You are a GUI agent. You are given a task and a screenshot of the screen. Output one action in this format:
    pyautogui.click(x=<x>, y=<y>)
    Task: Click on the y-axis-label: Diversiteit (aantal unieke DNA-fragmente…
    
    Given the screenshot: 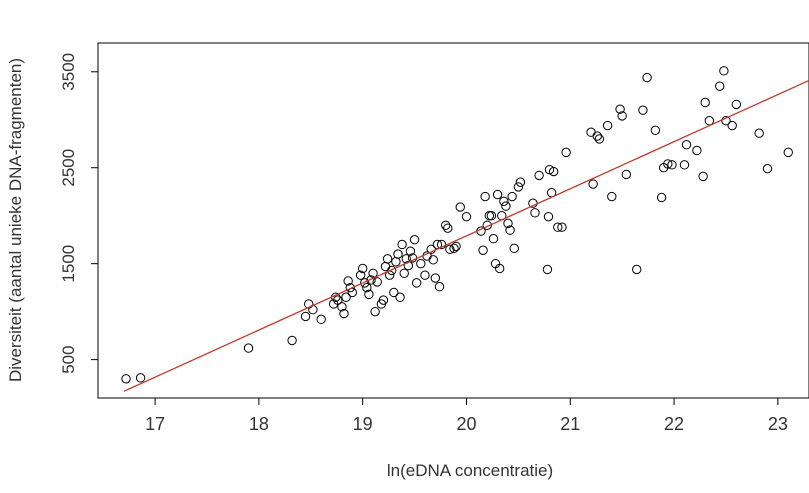 What is the action you would take?
    pyautogui.click(x=15, y=220)
    